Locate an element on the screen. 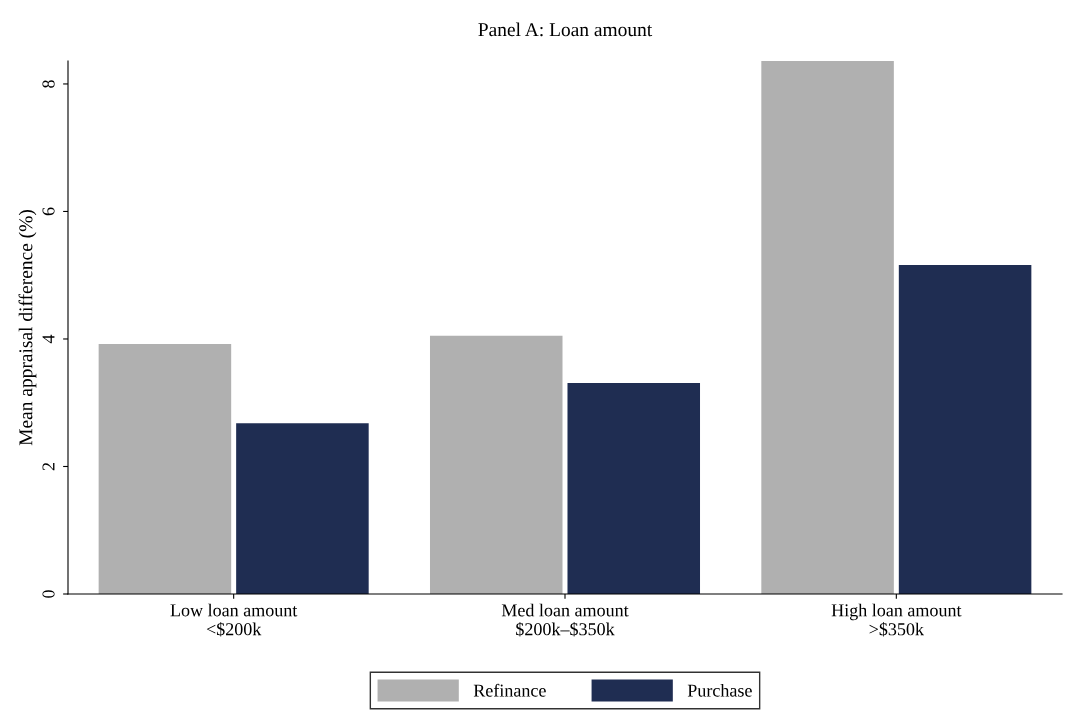 This screenshot has width=1078, height=711. x-tick-label: Med loan amount $200k–$350k is located at coordinates (565, 620).